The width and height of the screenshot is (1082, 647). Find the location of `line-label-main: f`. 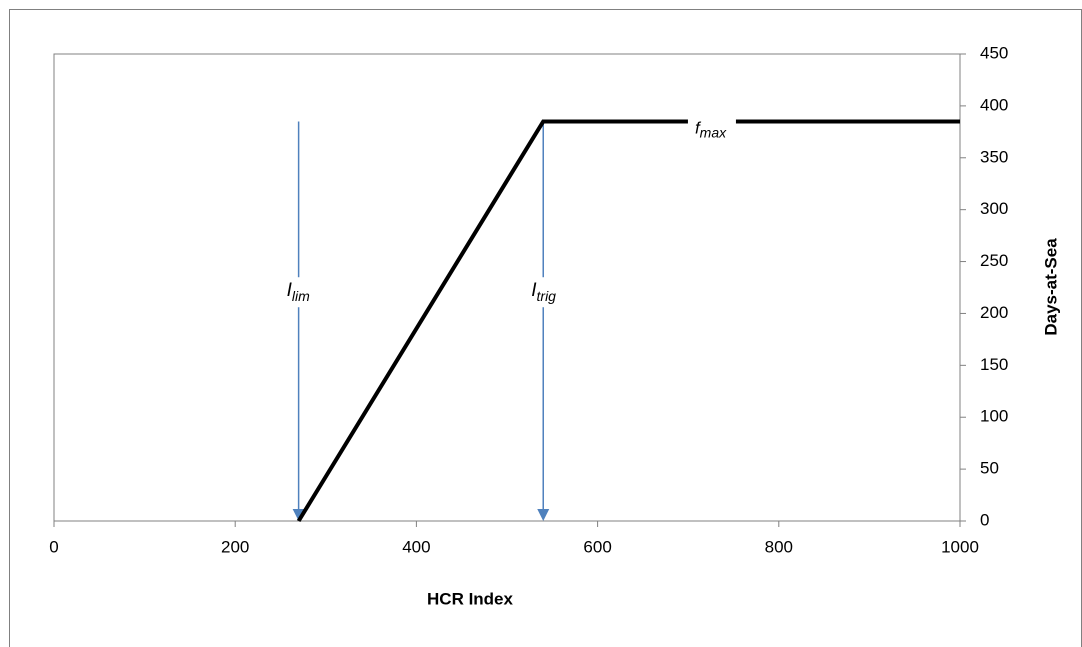

line-label-main: f is located at coordinates (698, 128).